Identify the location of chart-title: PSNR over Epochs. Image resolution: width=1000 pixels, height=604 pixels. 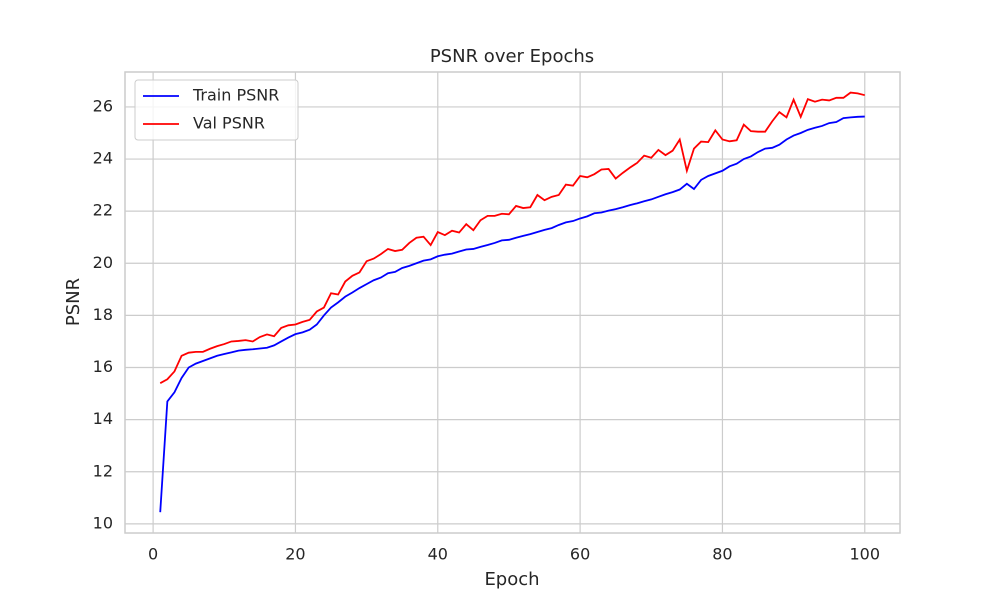
(512, 56).